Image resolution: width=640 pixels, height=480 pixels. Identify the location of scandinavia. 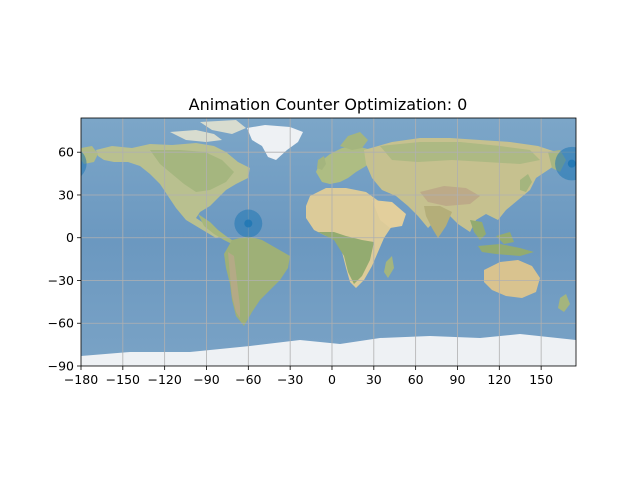
(354, 141).